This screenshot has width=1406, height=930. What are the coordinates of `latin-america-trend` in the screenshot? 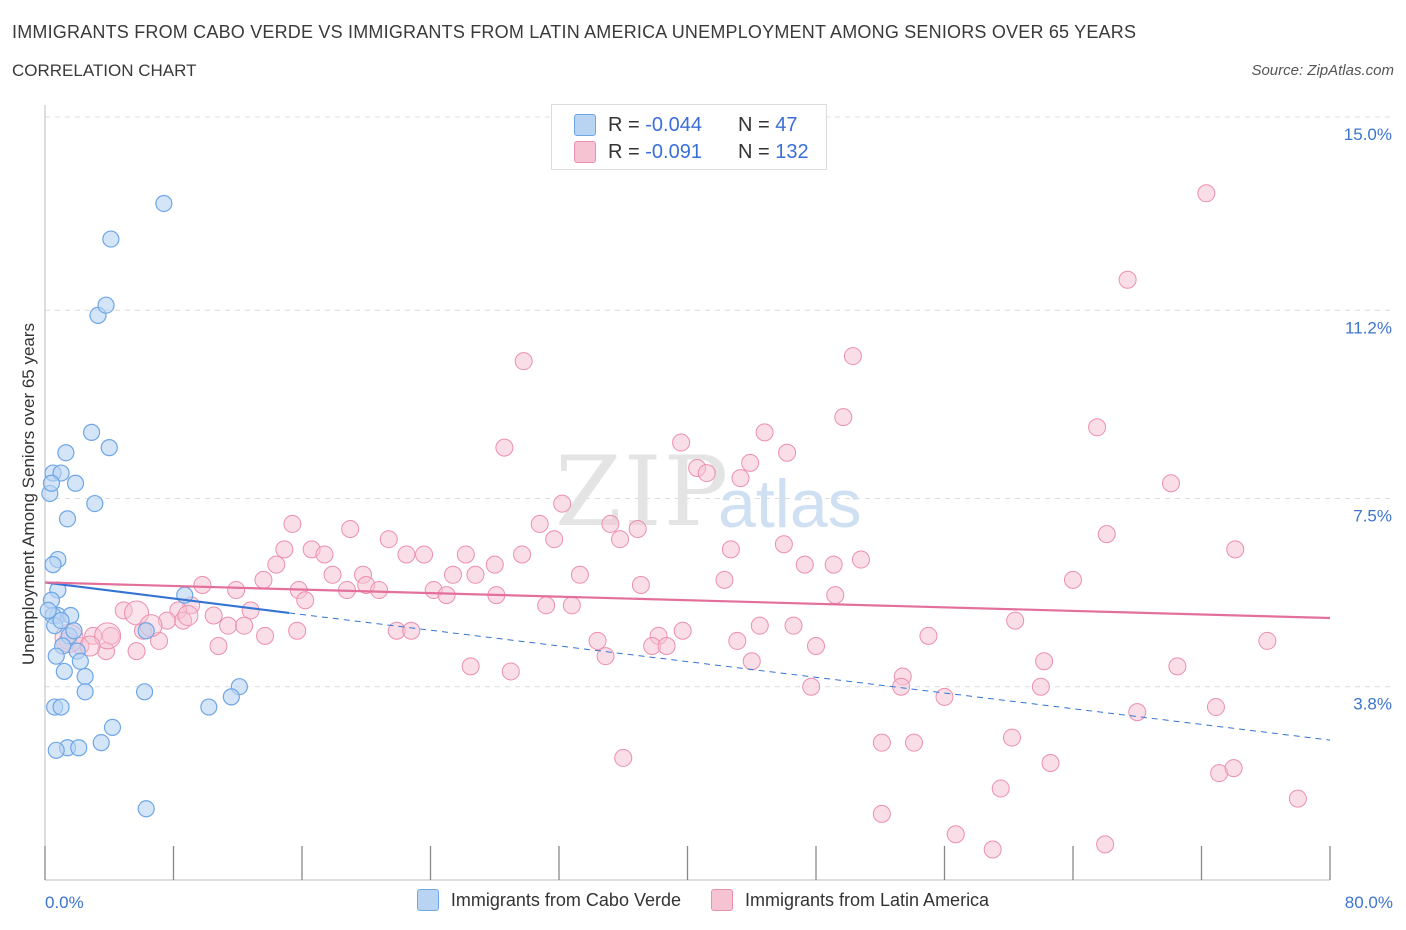 It's located at (687, 600).